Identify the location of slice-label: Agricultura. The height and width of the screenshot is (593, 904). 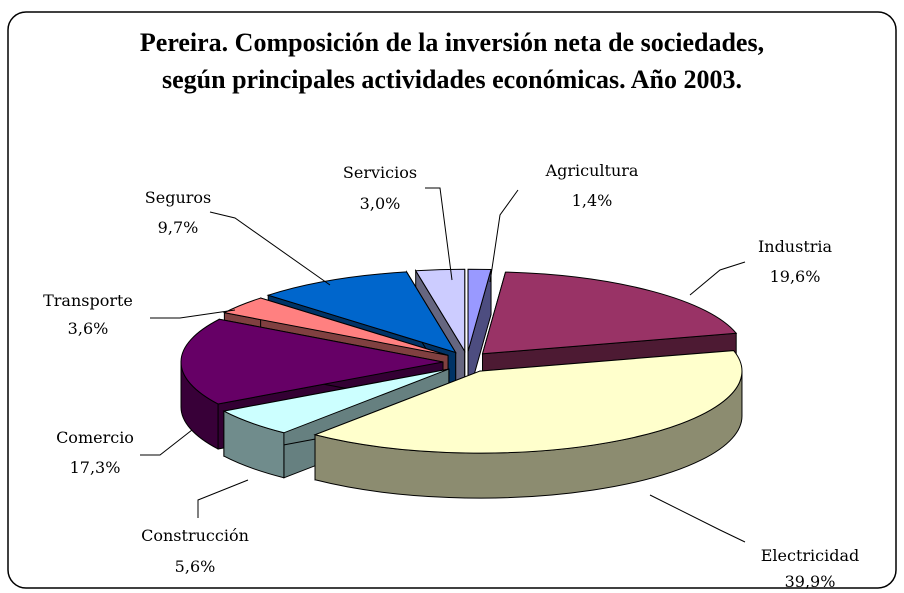
(592, 170).